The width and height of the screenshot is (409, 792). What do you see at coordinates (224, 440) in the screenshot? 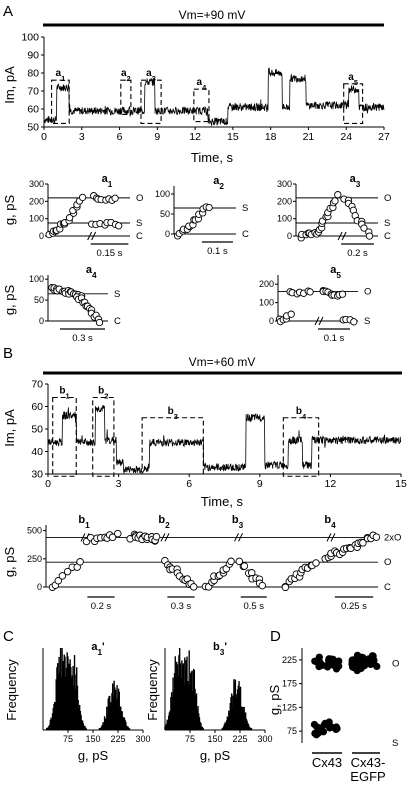
I see `current-trace` at bounding box center [224, 440].